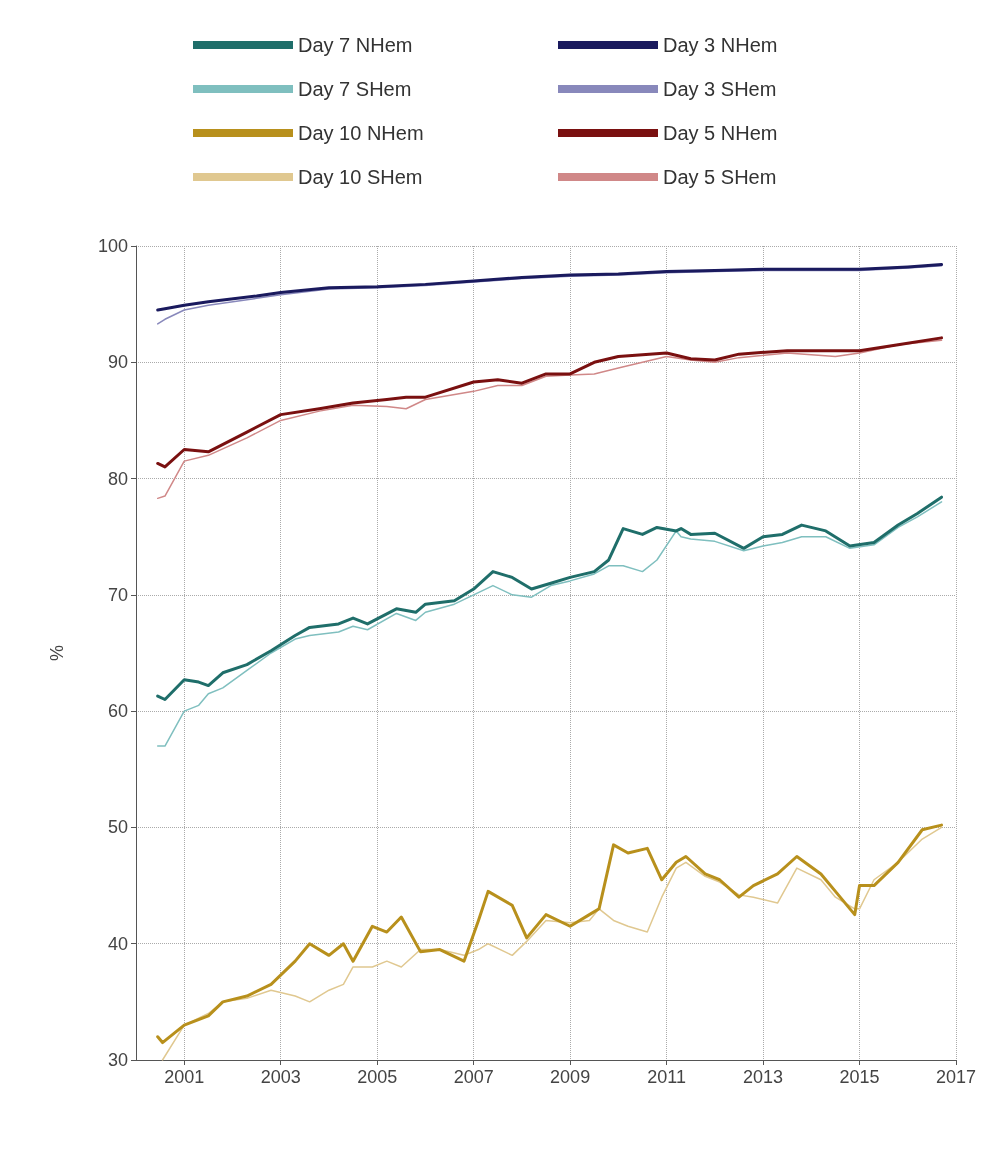  What do you see at coordinates (57, 653) in the screenshot?
I see `y-axis-title: %` at bounding box center [57, 653].